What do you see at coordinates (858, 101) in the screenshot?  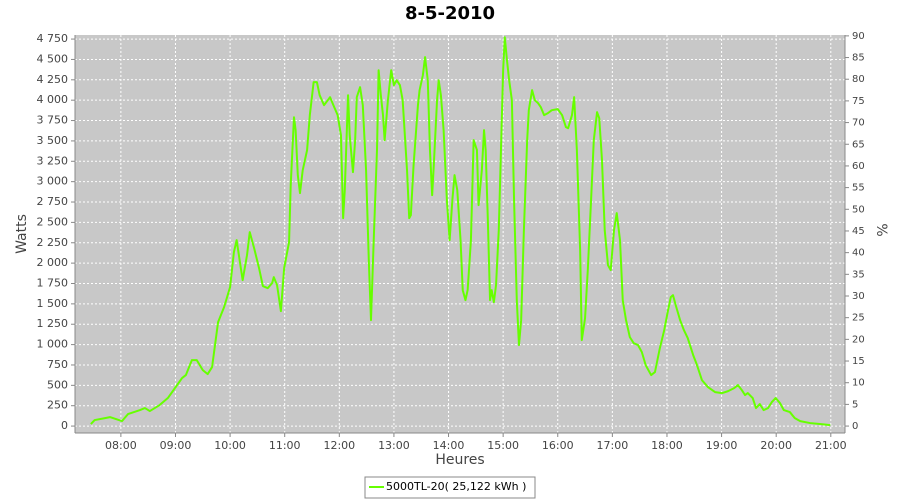 I see `y2-tick-label: 75` at bounding box center [858, 101].